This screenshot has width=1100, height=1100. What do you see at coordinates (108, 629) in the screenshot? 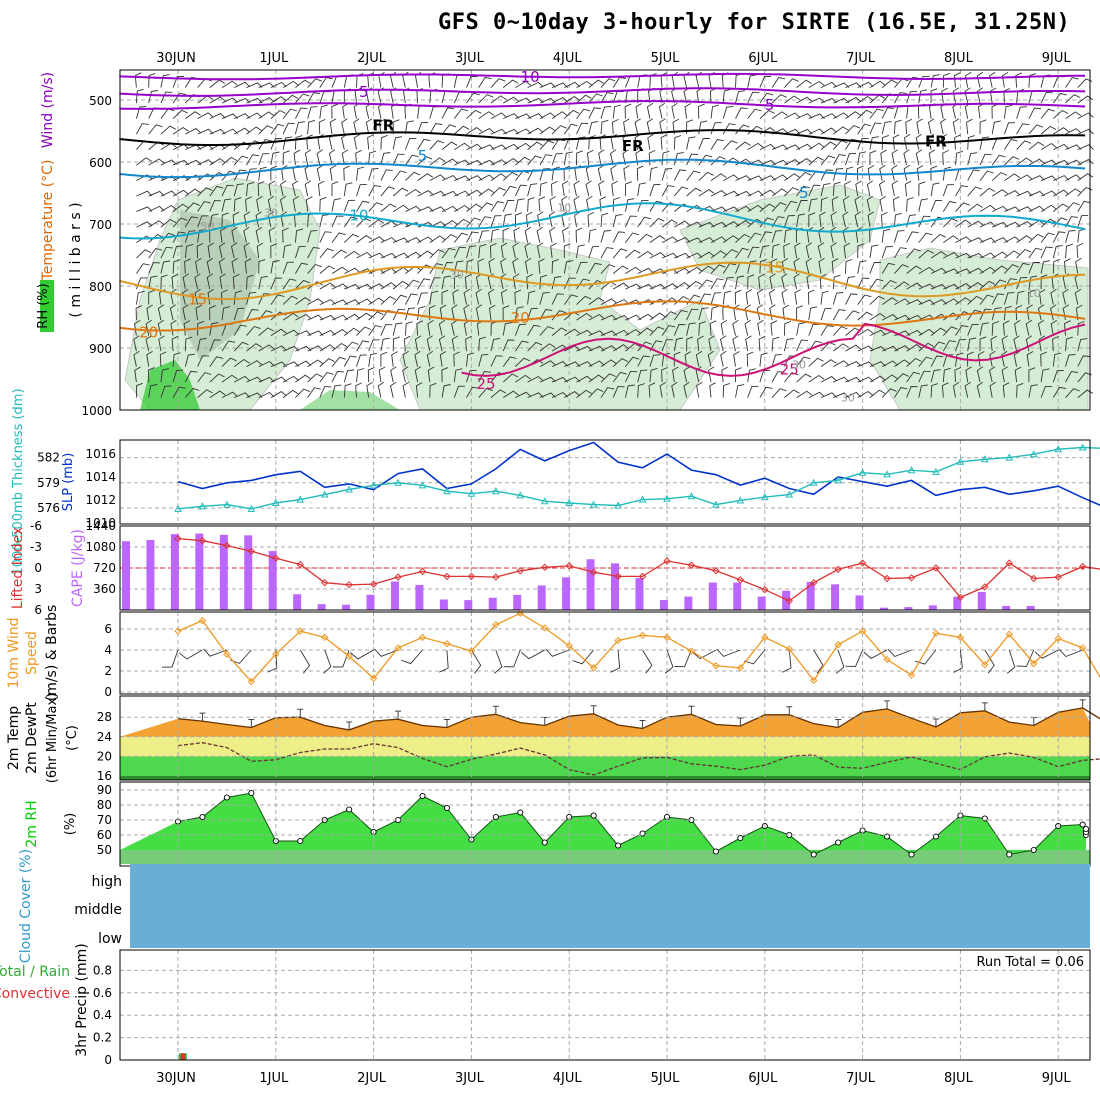
I see `wind-tick: 6` at bounding box center [108, 629].